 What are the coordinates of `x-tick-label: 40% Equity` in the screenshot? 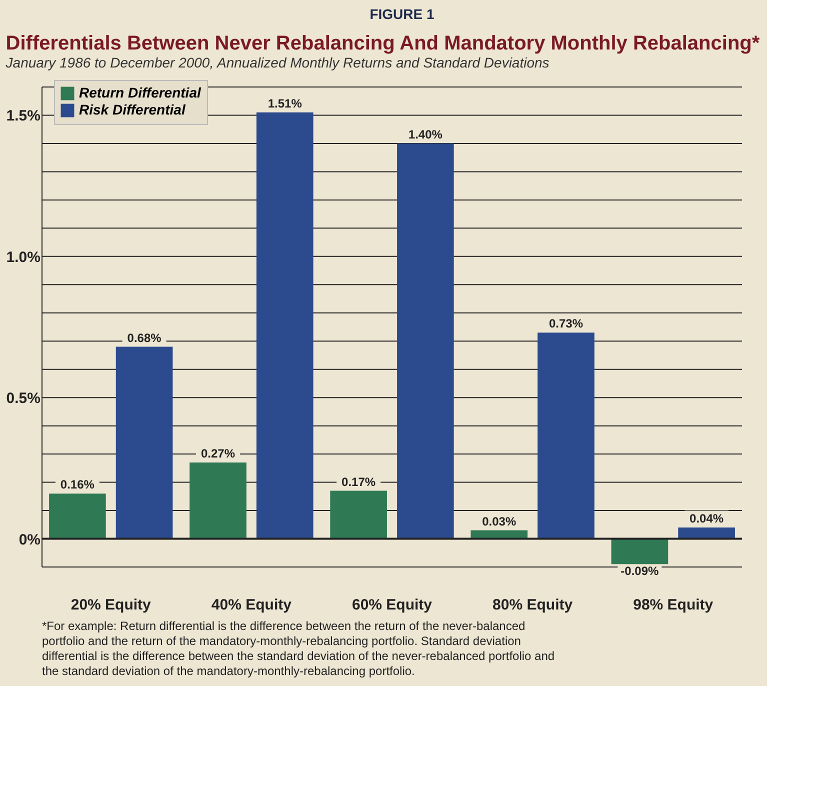 It's located at (251, 605).